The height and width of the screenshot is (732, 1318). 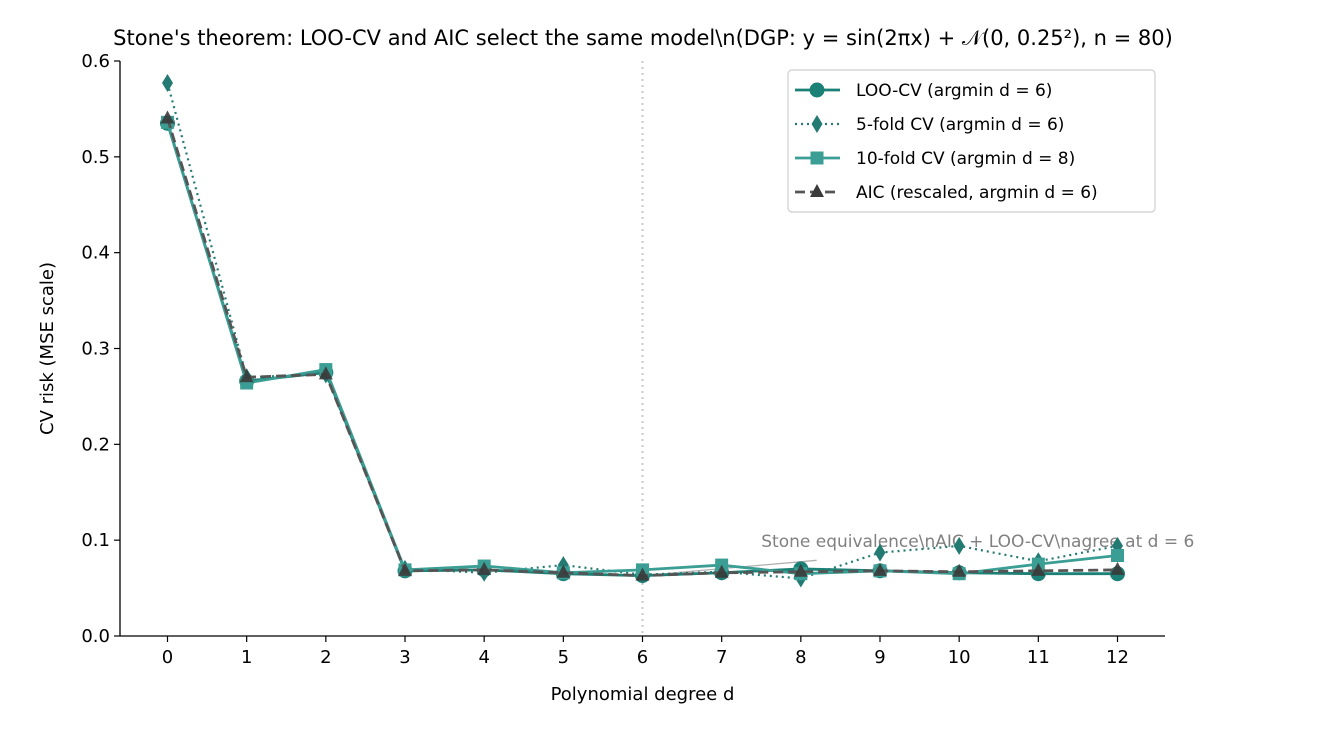 I want to click on x-tick-label: 11, so click(x=1038, y=657).